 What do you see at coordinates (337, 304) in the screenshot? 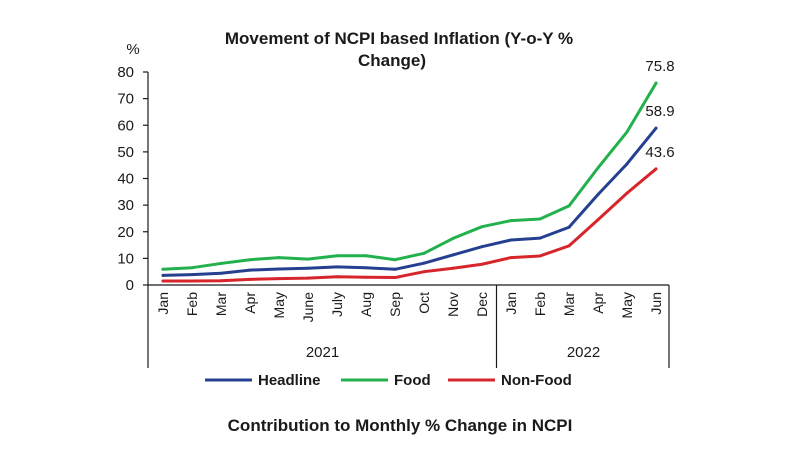
I see `x-tick-label: July` at bounding box center [337, 304].